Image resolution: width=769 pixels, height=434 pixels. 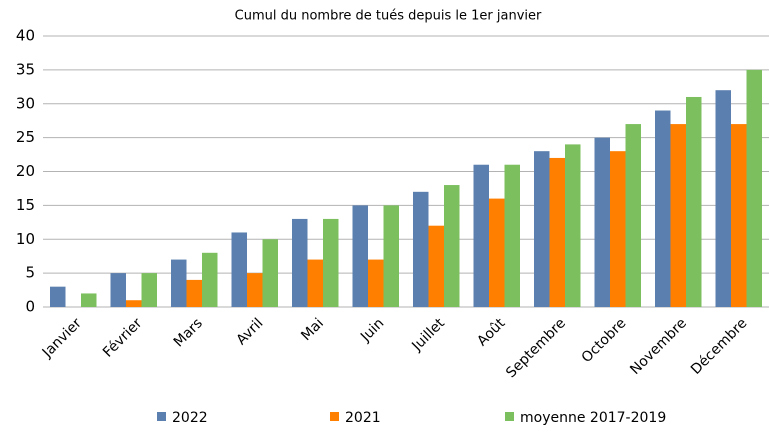 I want to click on y-tick-label: 40, so click(x=25, y=36).